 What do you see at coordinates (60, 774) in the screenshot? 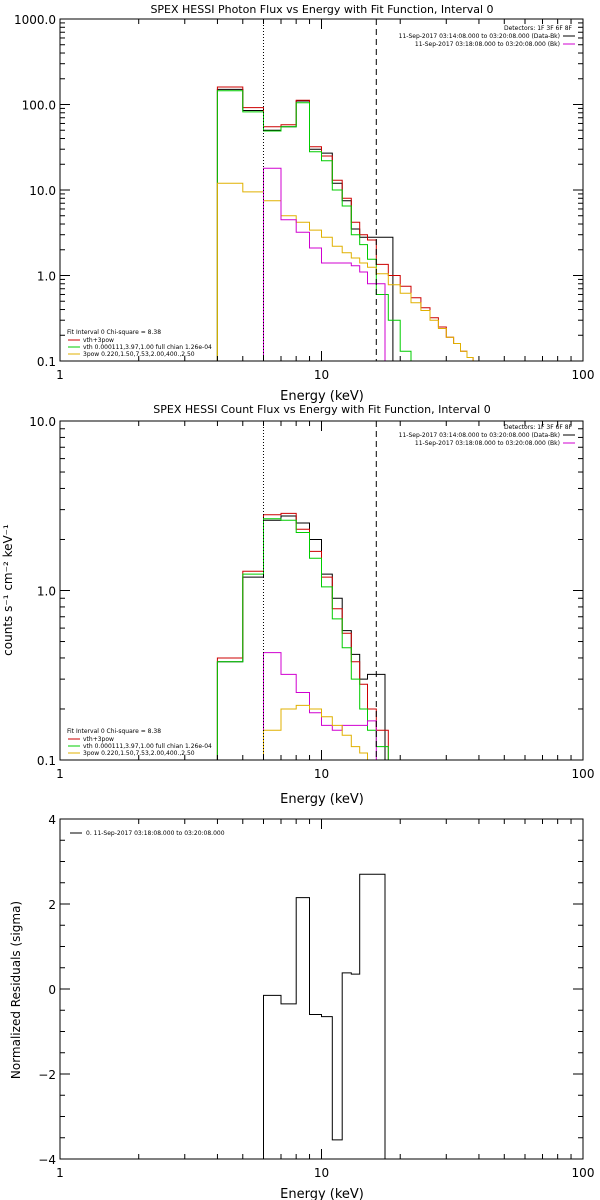
I see `panel2-xtick-label: 1` at bounding box center [60, 774].